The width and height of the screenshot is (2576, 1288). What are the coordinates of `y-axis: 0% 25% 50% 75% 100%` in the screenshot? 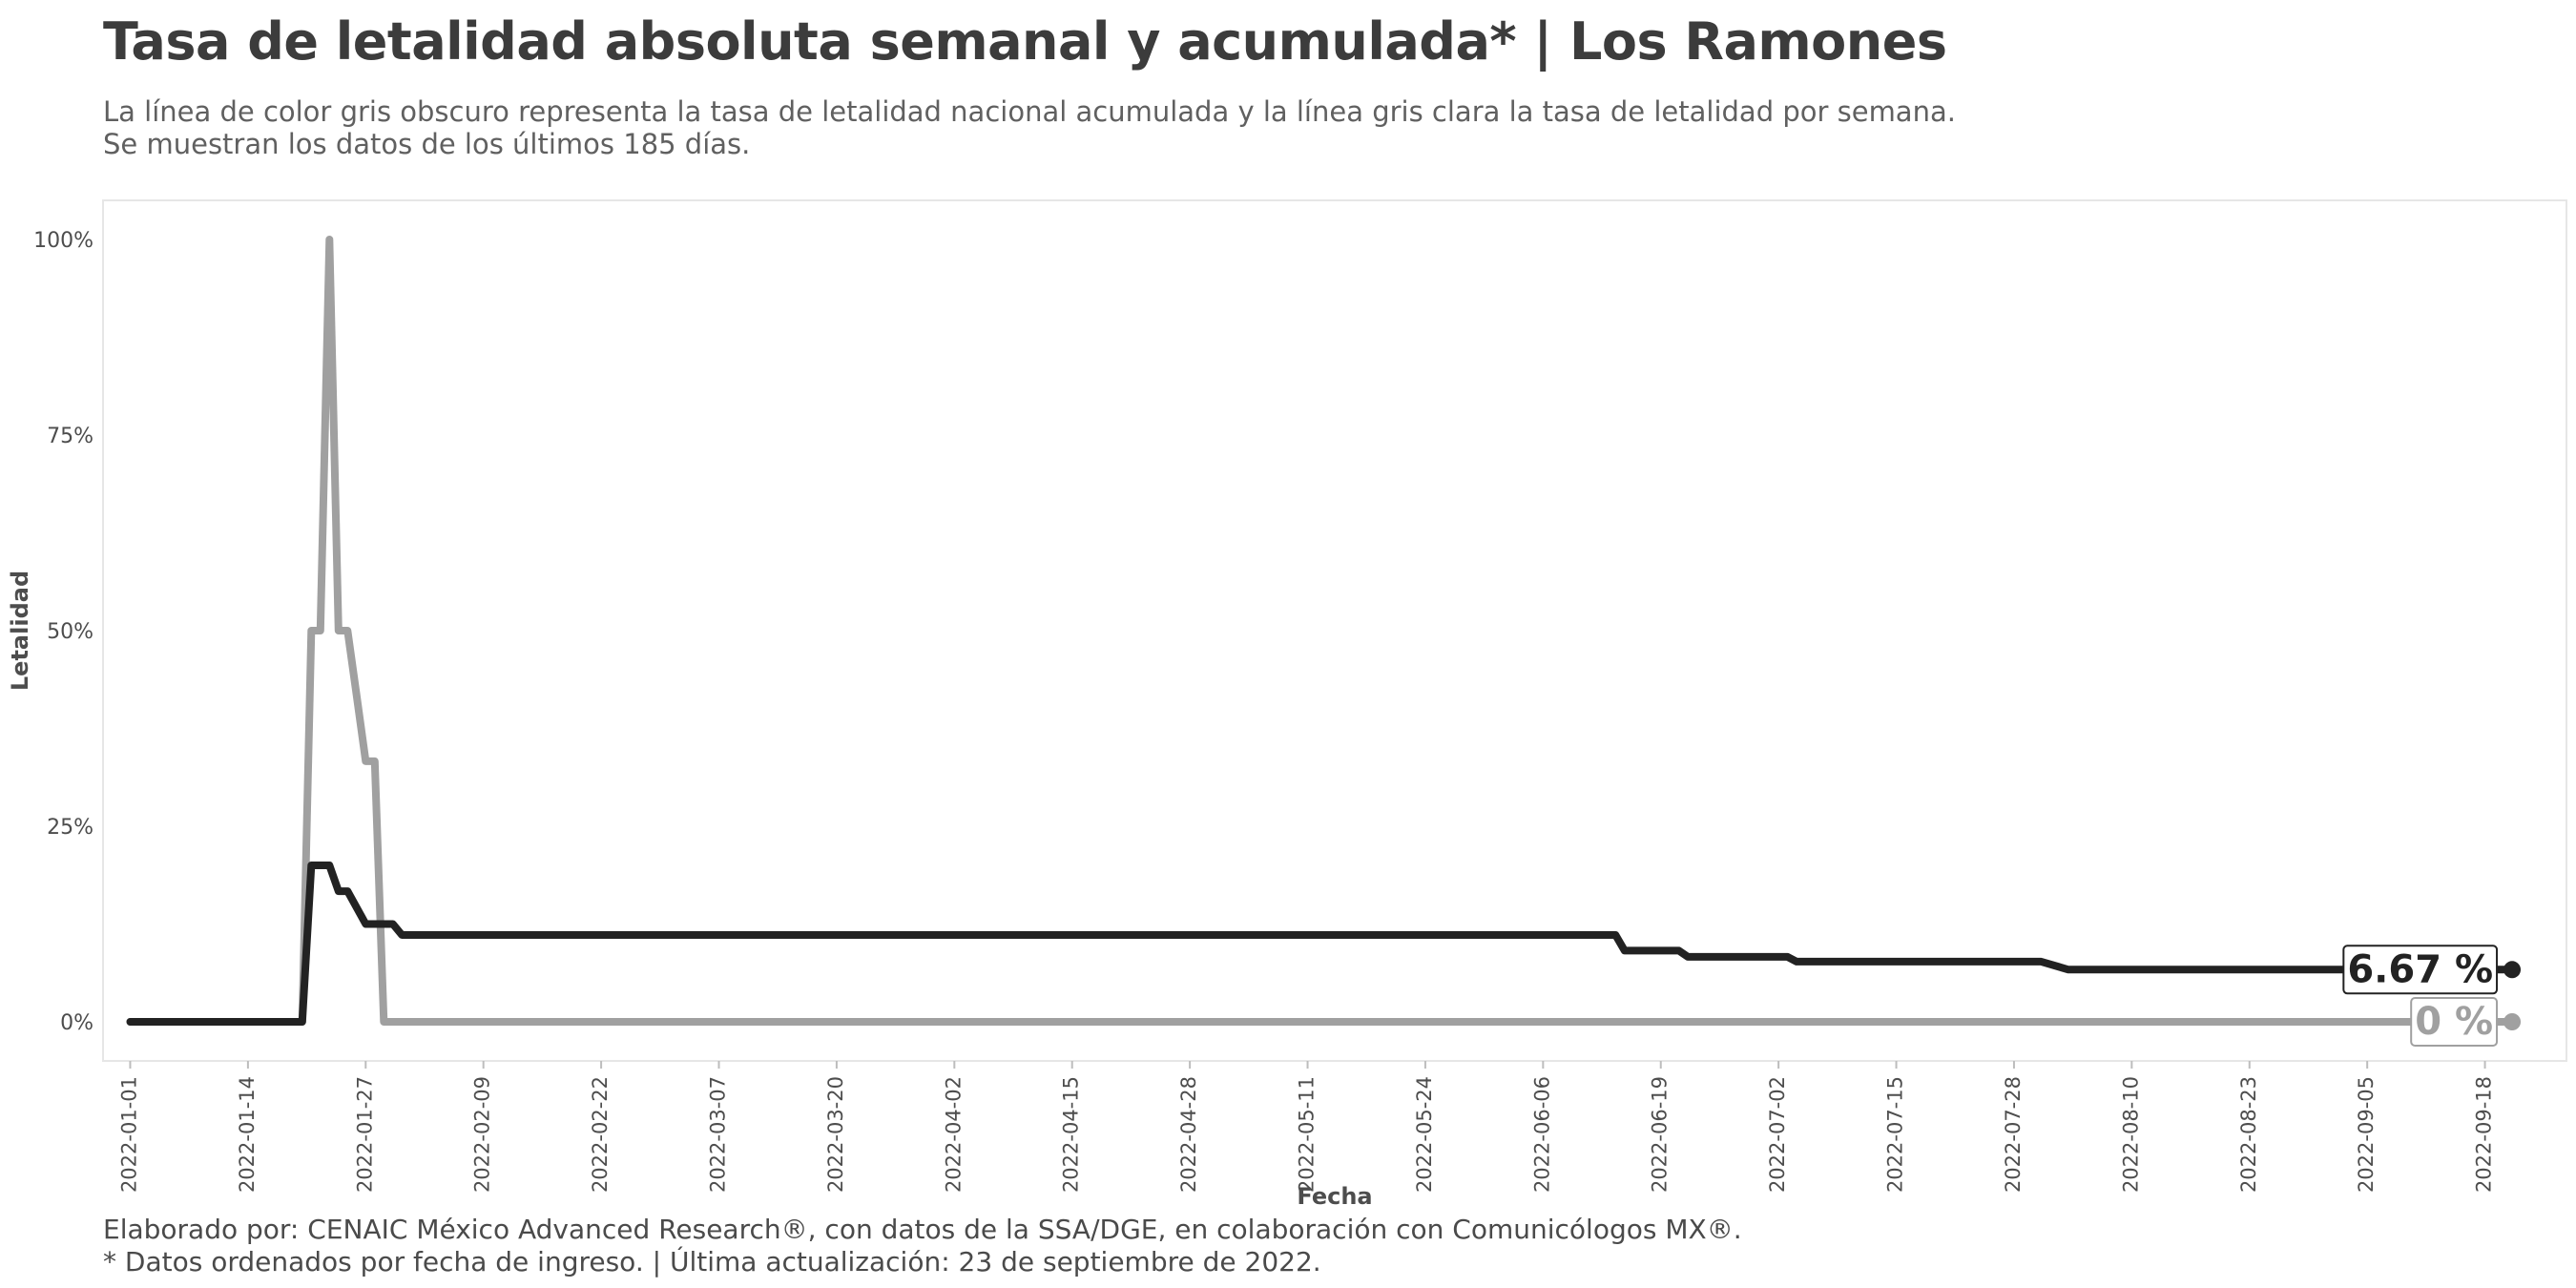 It's located at (63, 632).